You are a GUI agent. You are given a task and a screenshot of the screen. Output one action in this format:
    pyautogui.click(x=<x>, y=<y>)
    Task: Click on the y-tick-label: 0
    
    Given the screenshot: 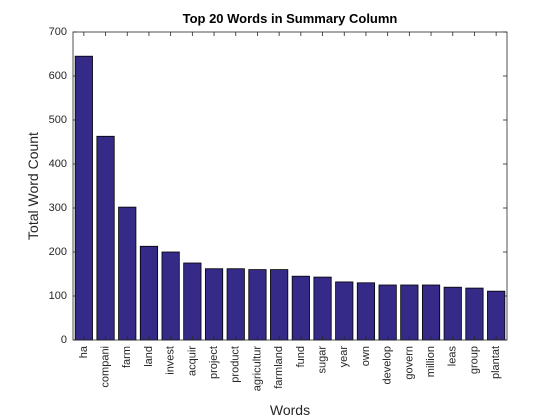 What is the action you would take?
    pyautogui.click(x=64, y=340)
    